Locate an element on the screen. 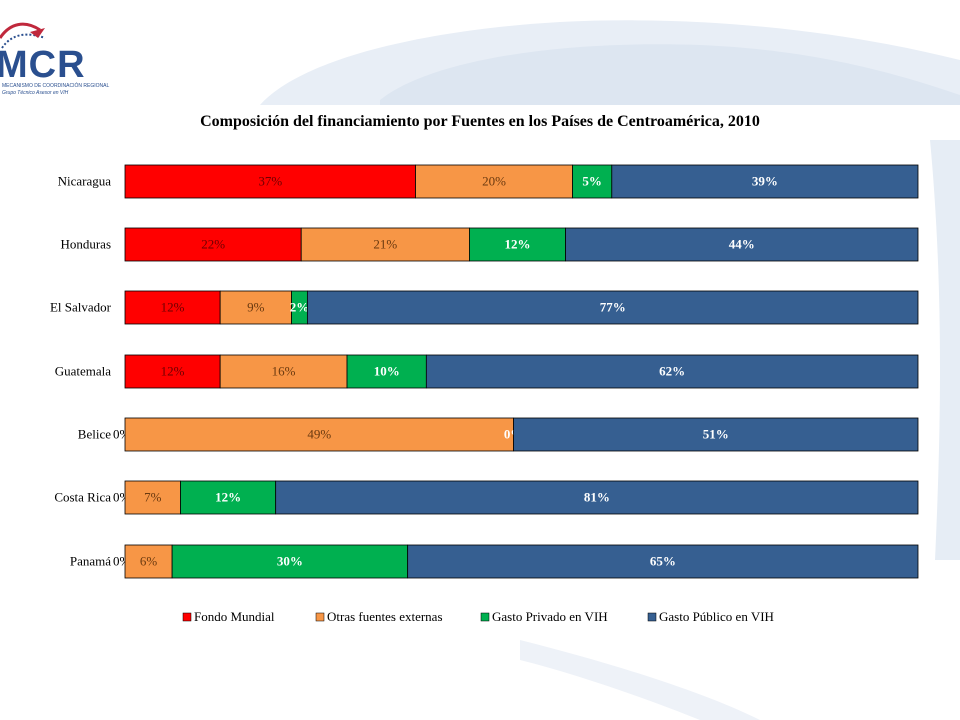  bar-segment-el-salvador-fondo-mundial is located at coordinates (172, 307).